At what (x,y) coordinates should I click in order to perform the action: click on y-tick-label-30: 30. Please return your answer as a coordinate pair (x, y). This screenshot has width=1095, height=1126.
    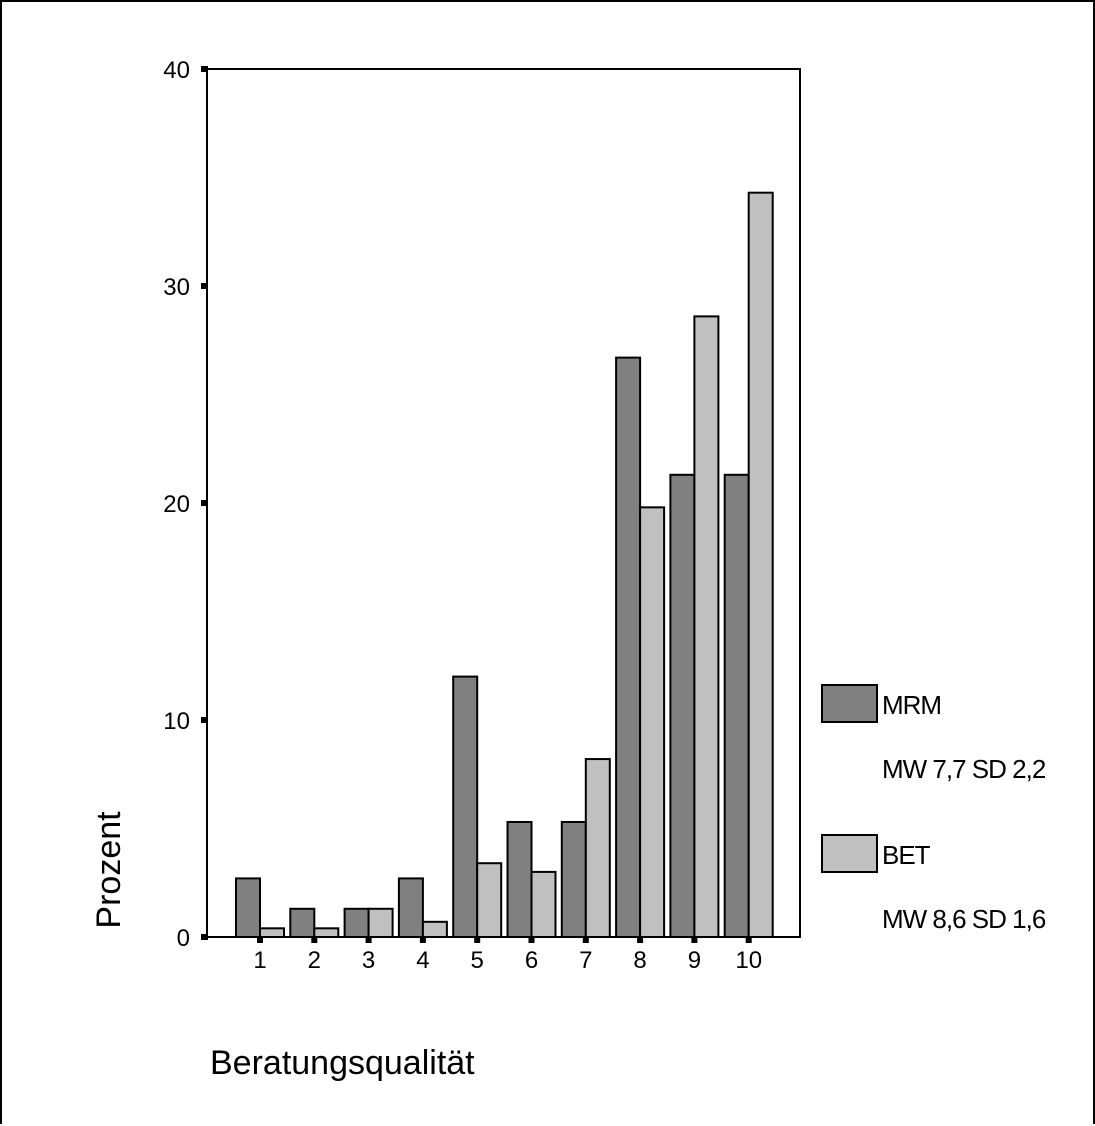
    Looking at the image, I should click on (176, 287).